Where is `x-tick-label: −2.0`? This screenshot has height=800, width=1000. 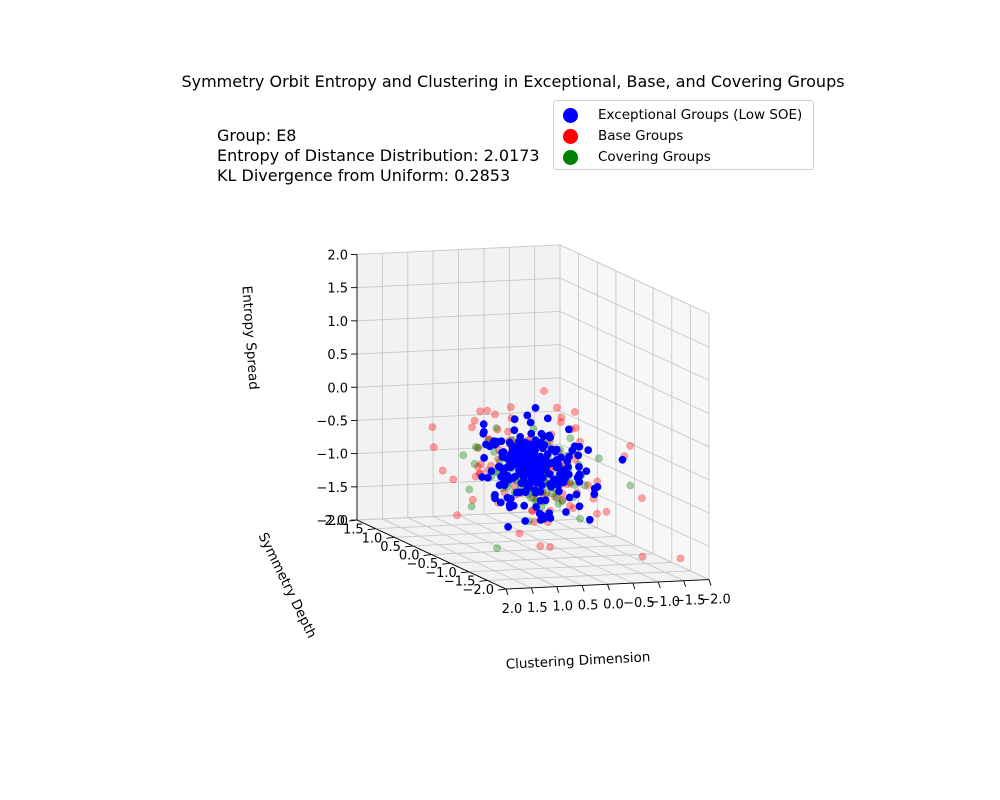 x-tick-label: −2.0 is located at coordinates (715, 600).